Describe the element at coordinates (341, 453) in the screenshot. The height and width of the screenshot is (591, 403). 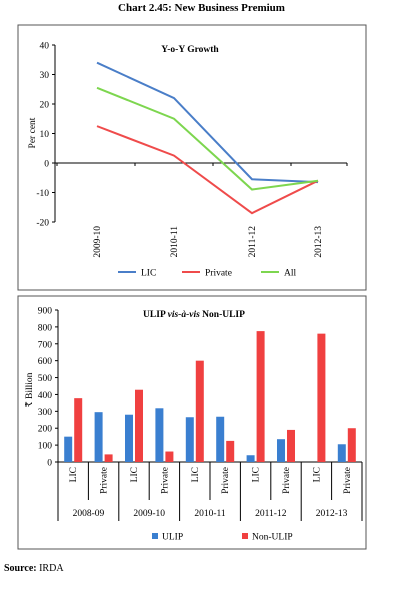
I see `bar-ulip-2012-13-private` at that location.